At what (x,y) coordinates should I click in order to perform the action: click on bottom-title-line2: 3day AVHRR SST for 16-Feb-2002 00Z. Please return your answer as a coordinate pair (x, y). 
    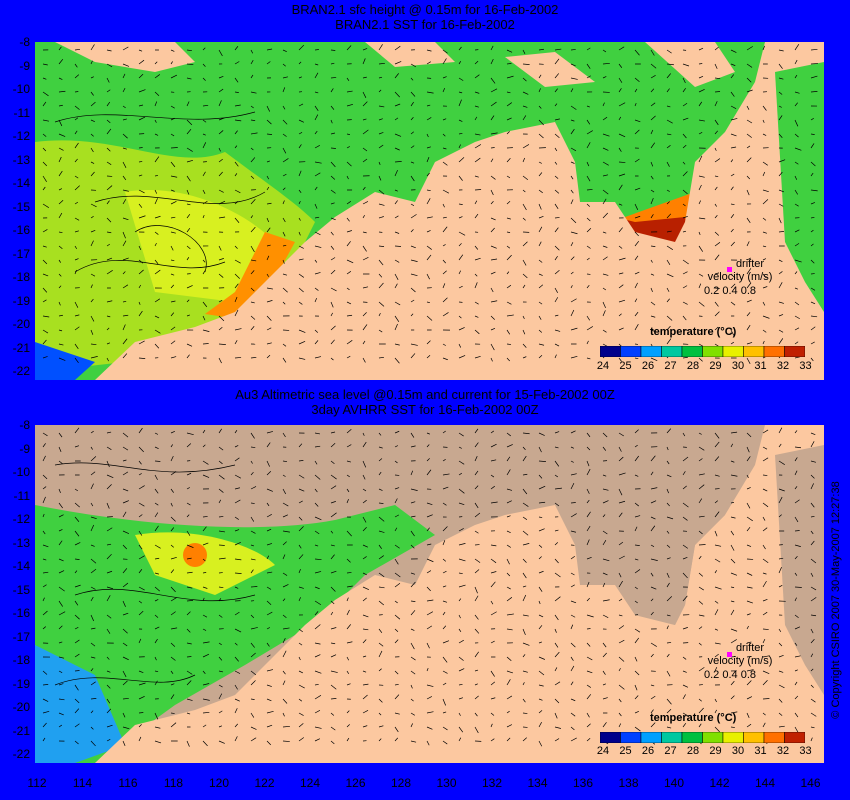
    Looking at the image, I should click on (425, 409).